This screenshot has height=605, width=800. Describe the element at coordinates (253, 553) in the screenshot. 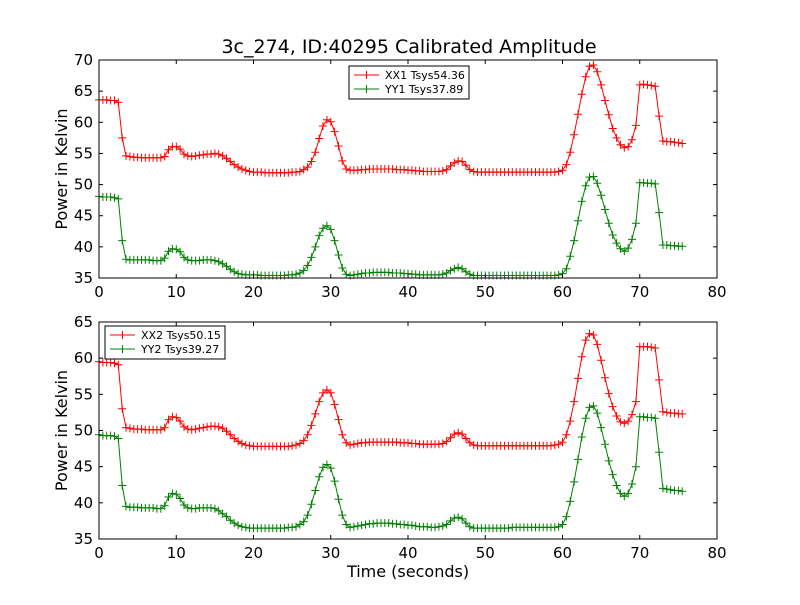

I see `x-tick-label: 20` at that location.